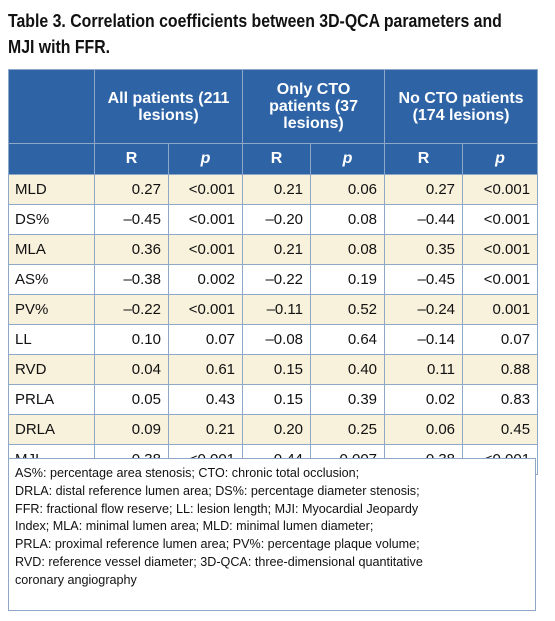 This screenshot has width=555, height=621. Describe the element at coordinates (424, 279) in the screenshot. I see `cell-nocto-r: –0.45` at that location.